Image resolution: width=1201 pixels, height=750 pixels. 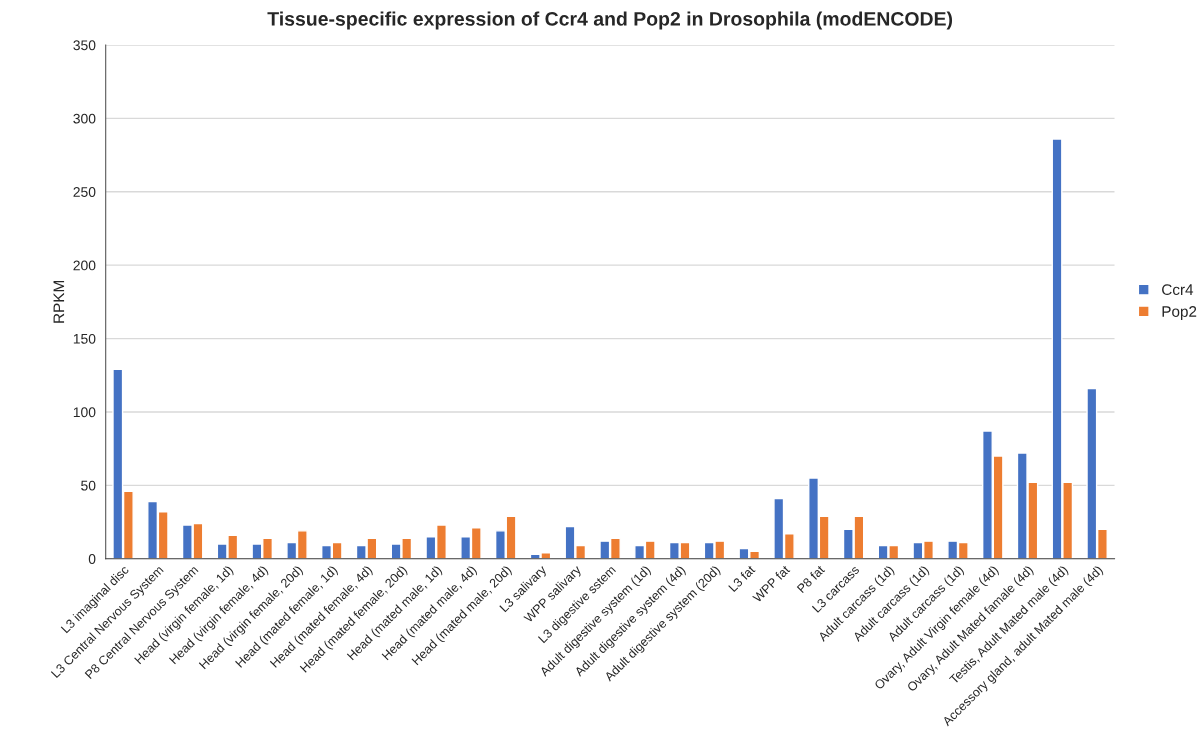 What do you see at coordinates (88, 485) in the screenshot?
I see `y-tick-label: 50` at bounding box center [88, 485].